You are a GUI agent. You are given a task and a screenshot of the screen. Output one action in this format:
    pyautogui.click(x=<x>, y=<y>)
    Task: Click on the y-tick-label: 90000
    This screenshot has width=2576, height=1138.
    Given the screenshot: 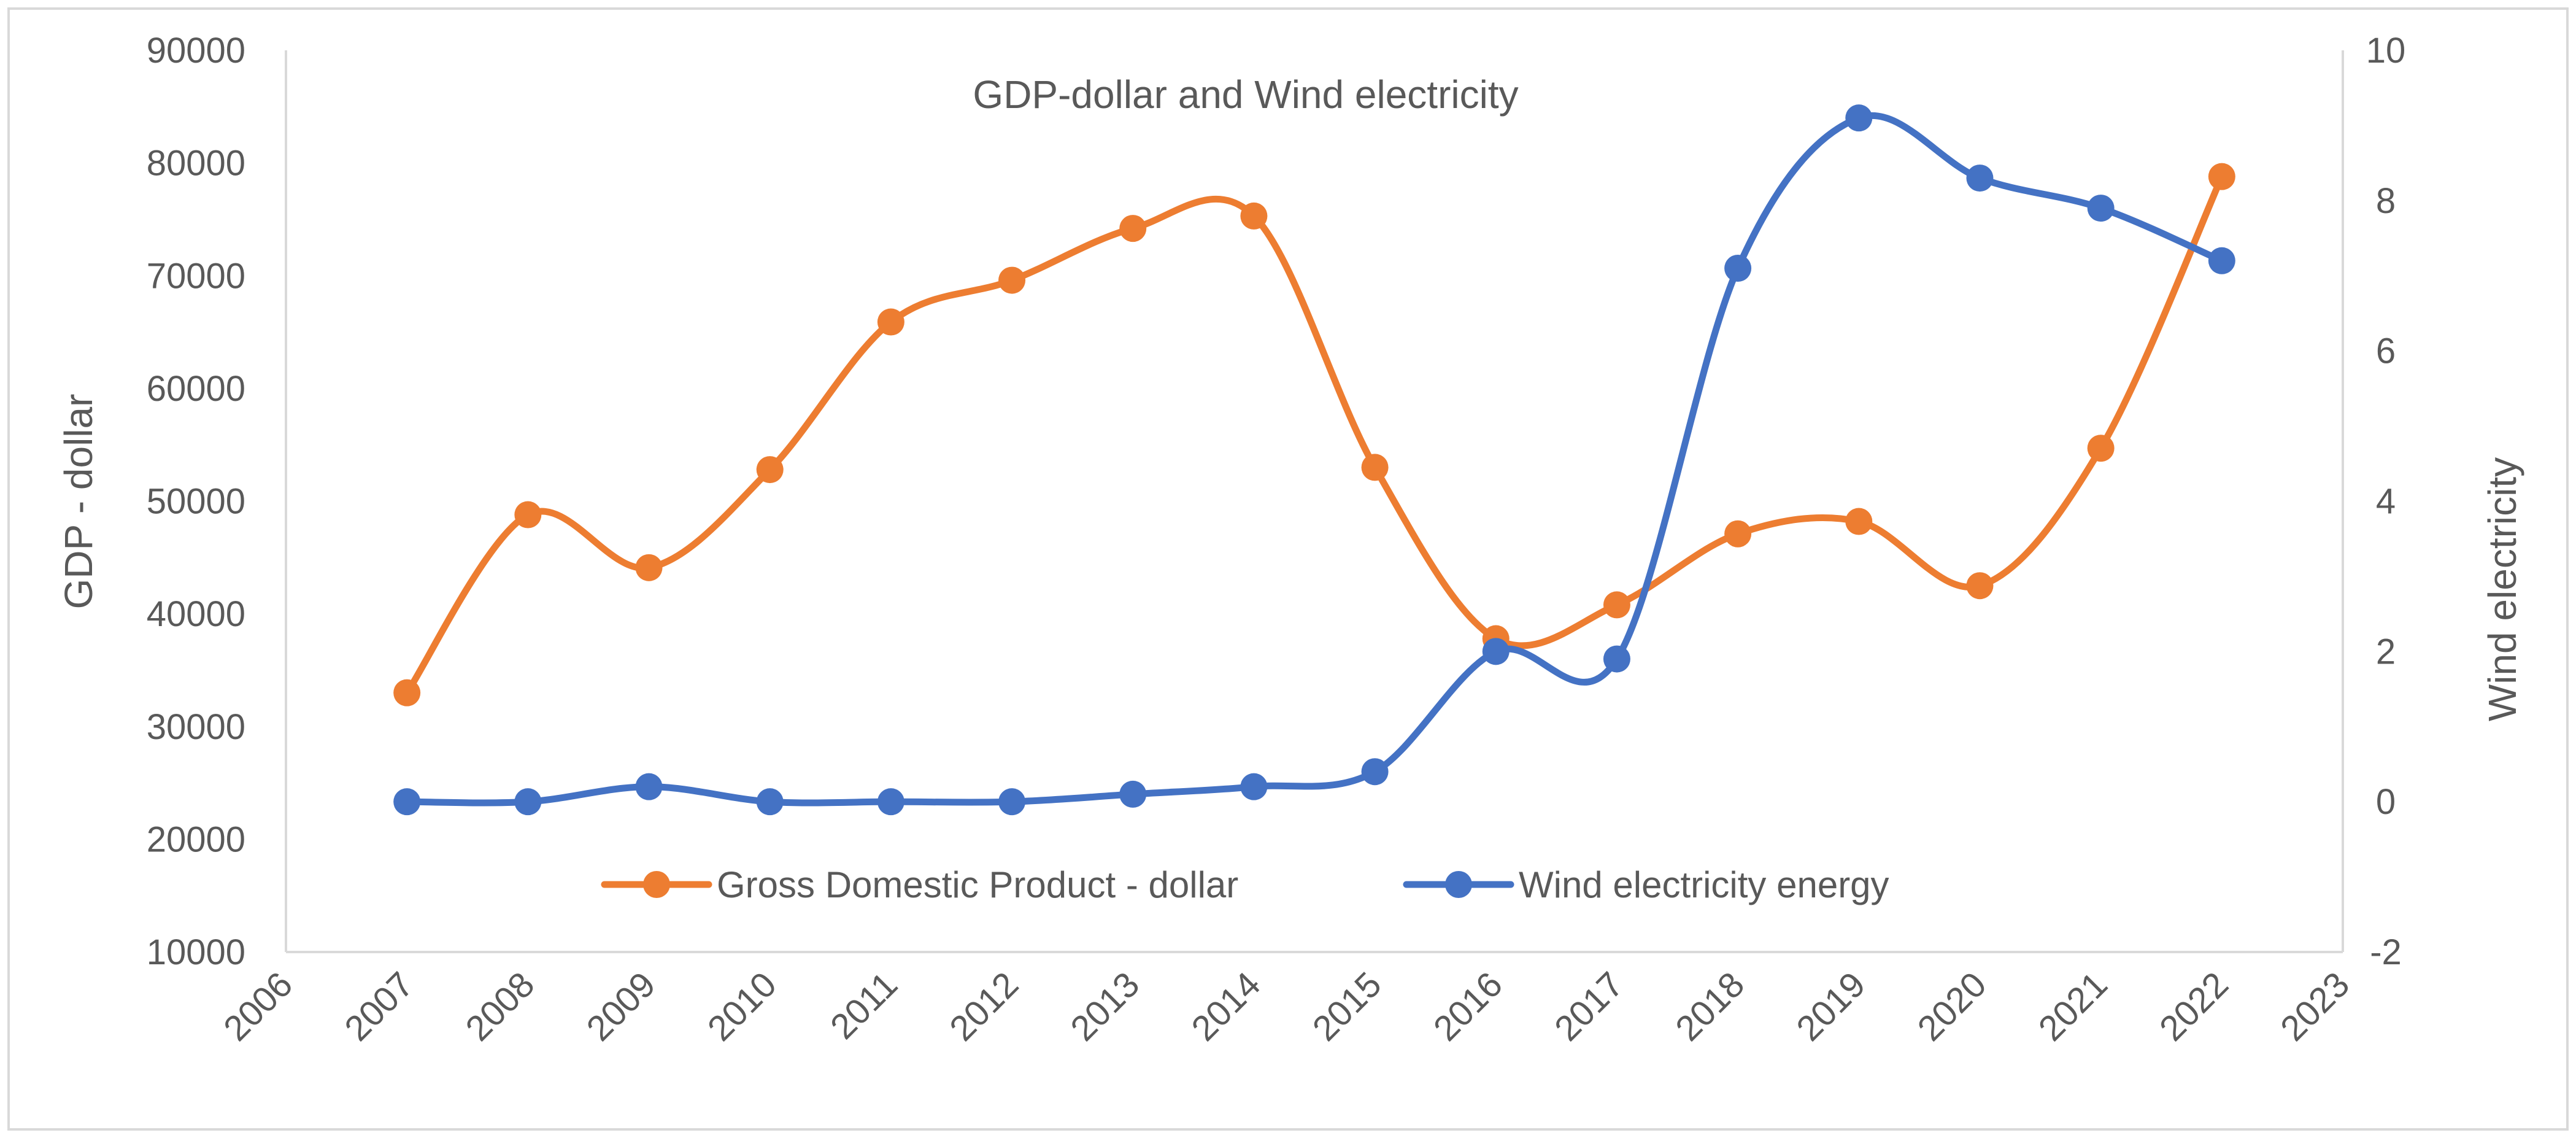 What is the action you would take?
    pyautogui.click(x=196, y=51)
    